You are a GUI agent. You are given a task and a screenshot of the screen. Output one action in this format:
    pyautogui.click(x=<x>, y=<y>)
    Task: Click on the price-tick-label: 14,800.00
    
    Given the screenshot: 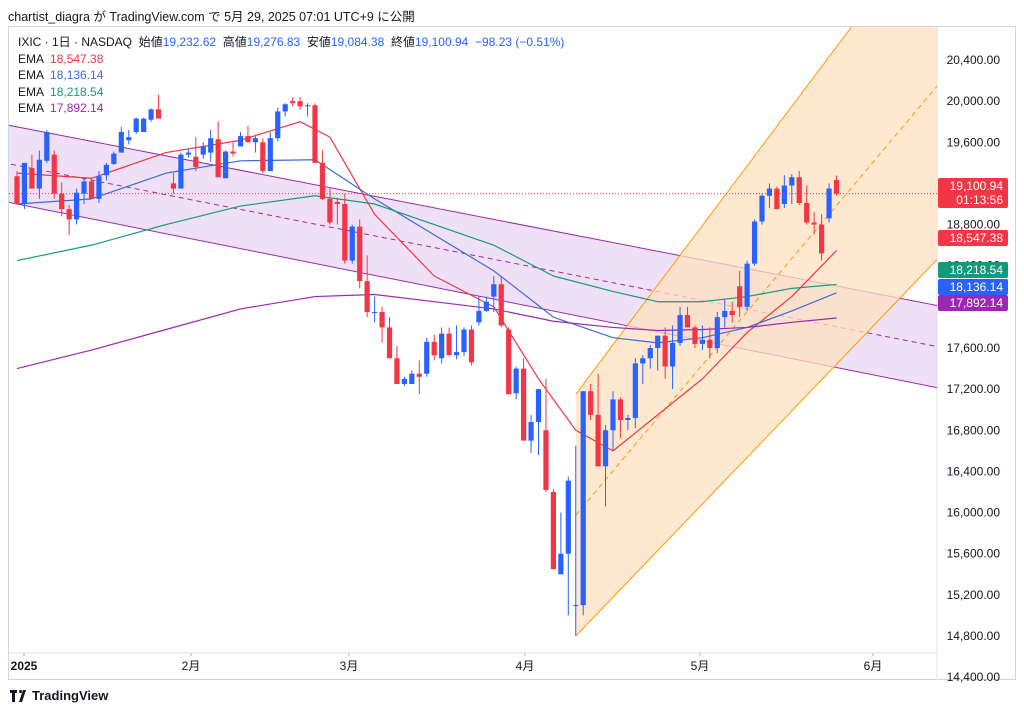 What is the action you would take?
    pyautogui.click(x=974, y=636)
    